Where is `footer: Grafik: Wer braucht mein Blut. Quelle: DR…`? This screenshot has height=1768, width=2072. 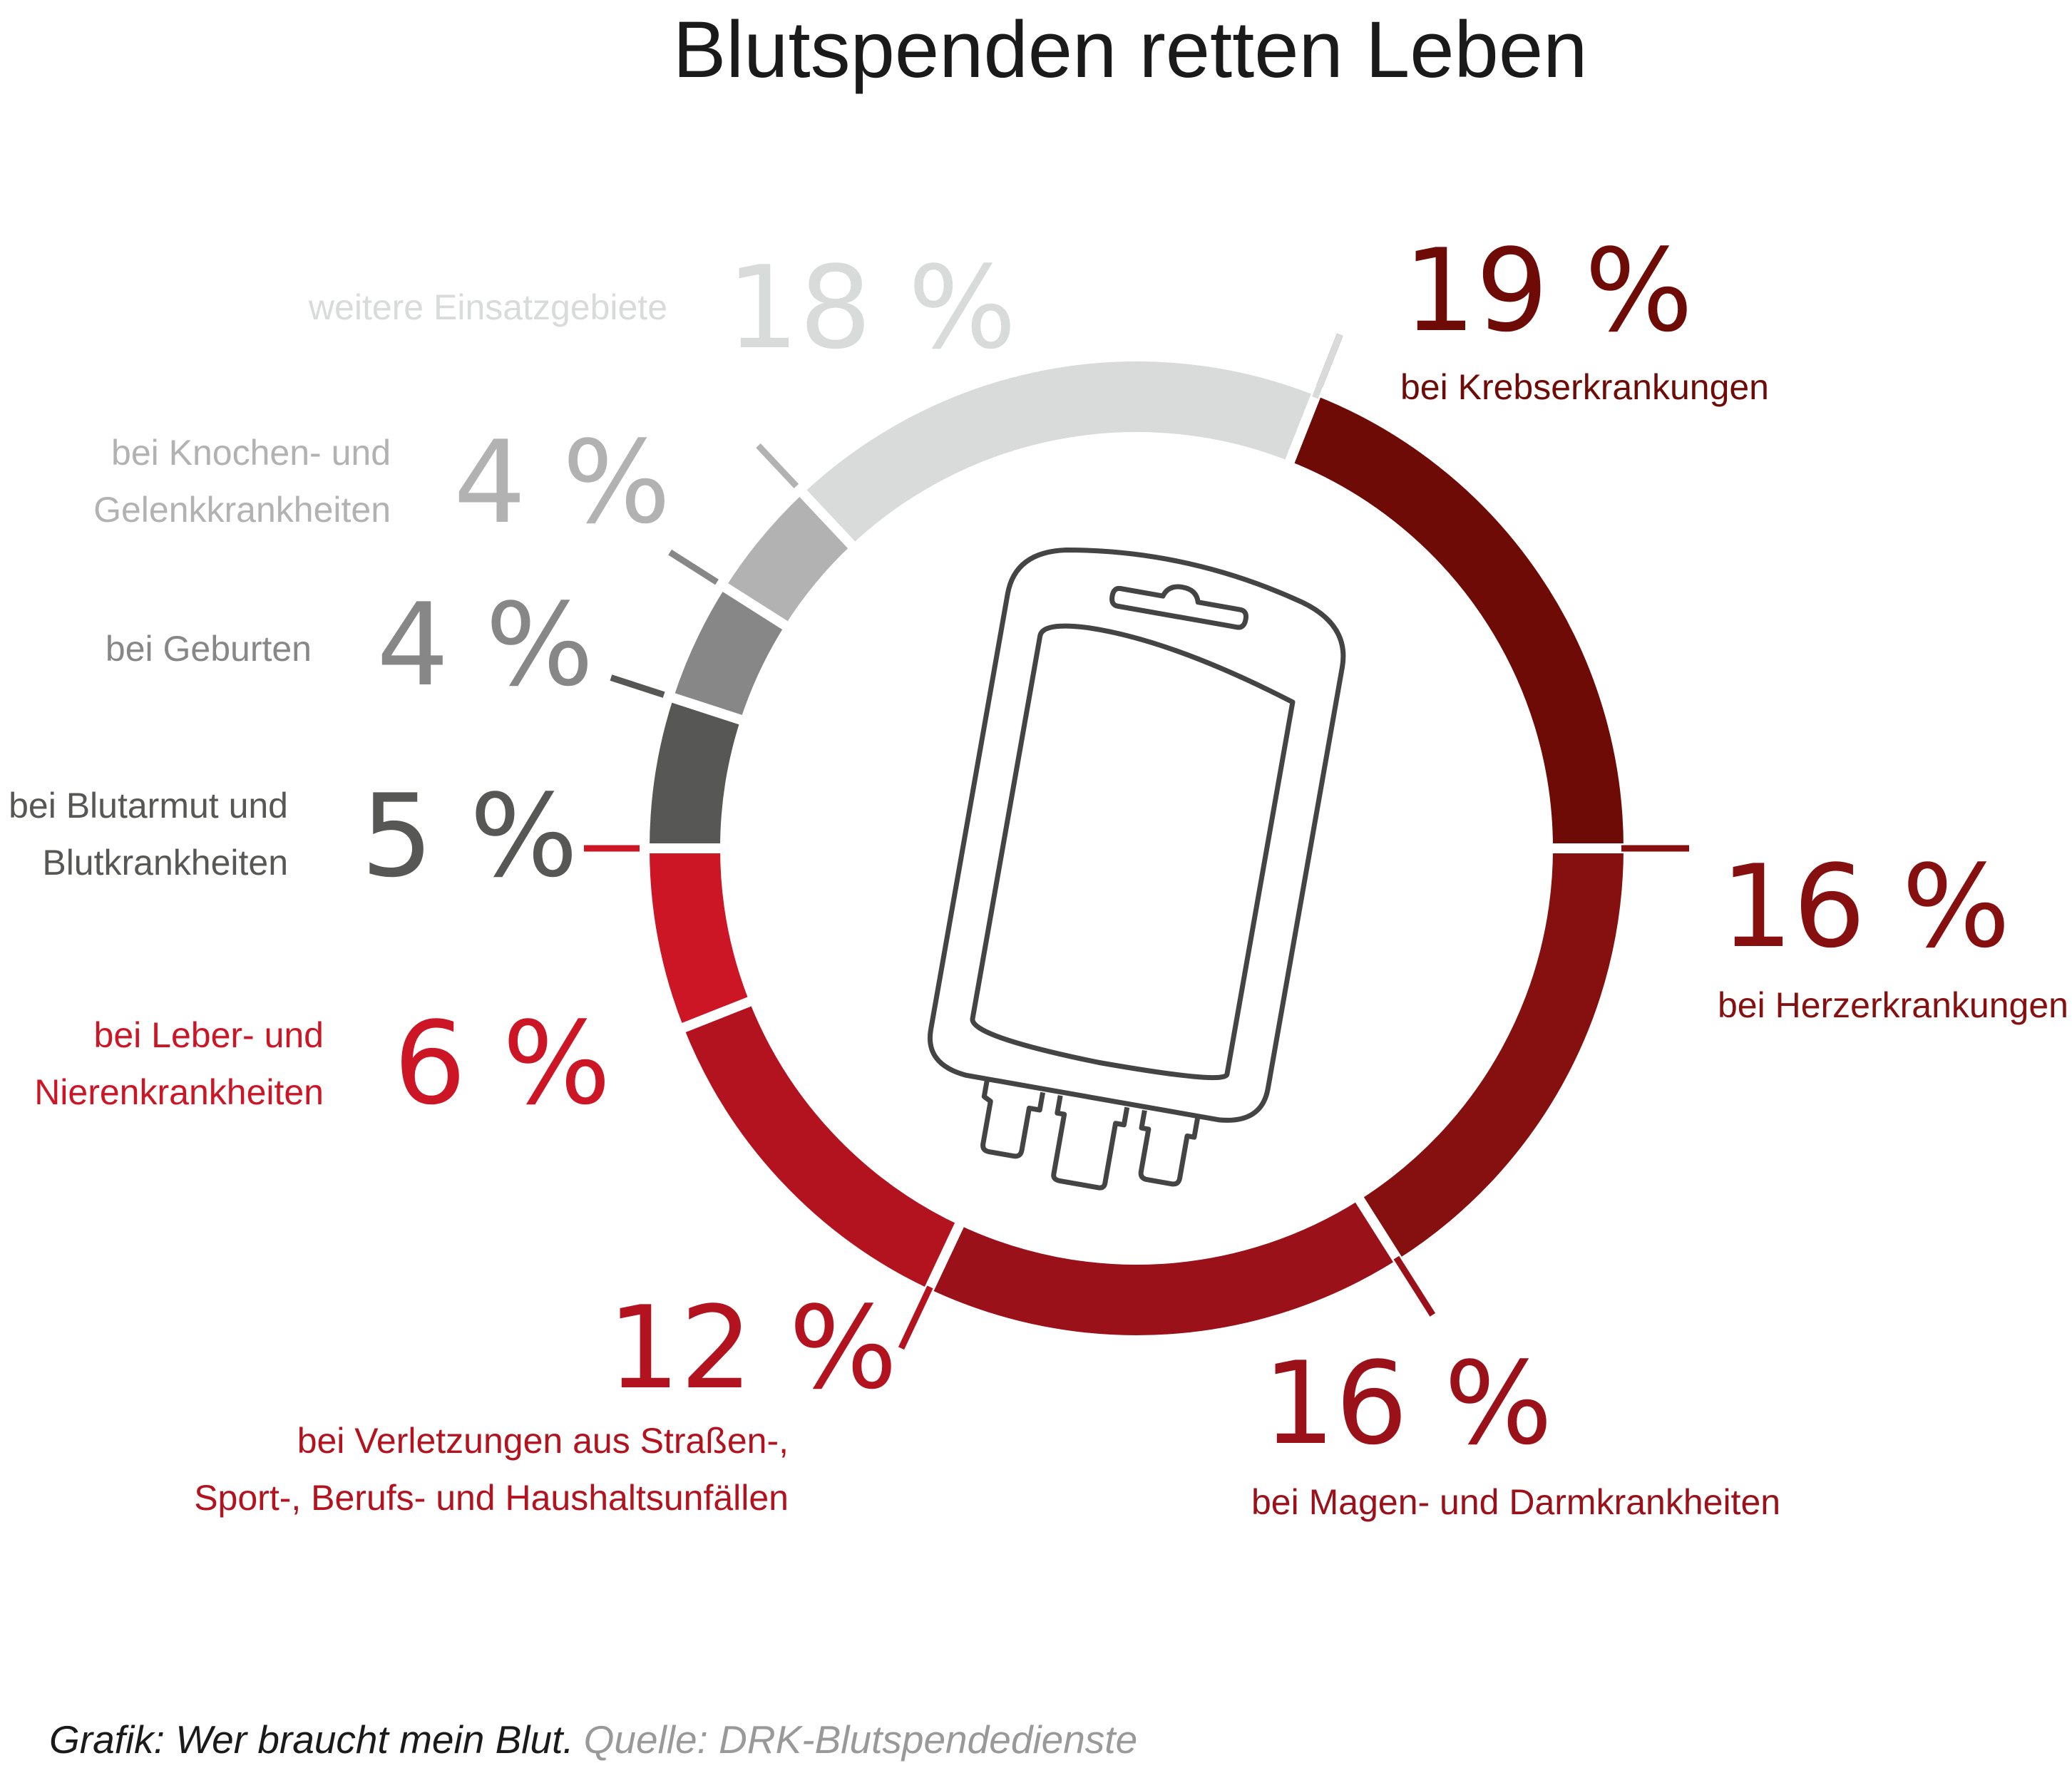 footer: Grafik: Wer braucht mein Blut. Quelle: DR… is located at coordinates (593, 1739).